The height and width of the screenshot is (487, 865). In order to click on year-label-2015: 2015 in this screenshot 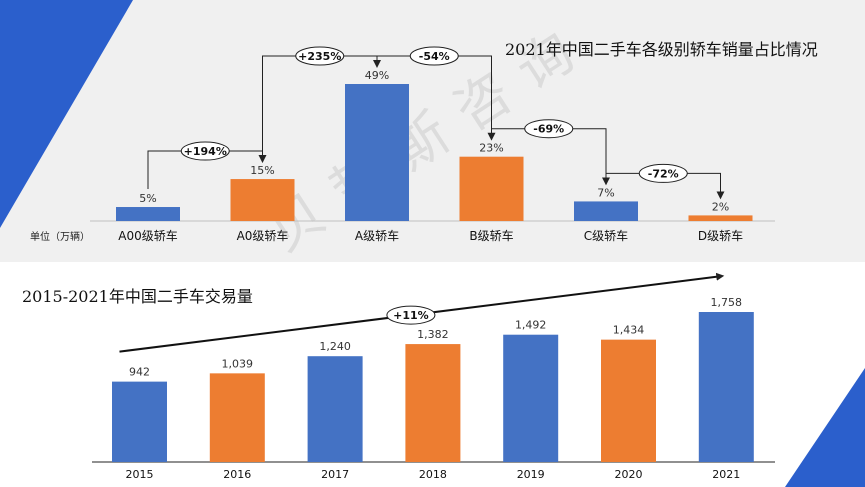, I will do `click(140, 474)`.